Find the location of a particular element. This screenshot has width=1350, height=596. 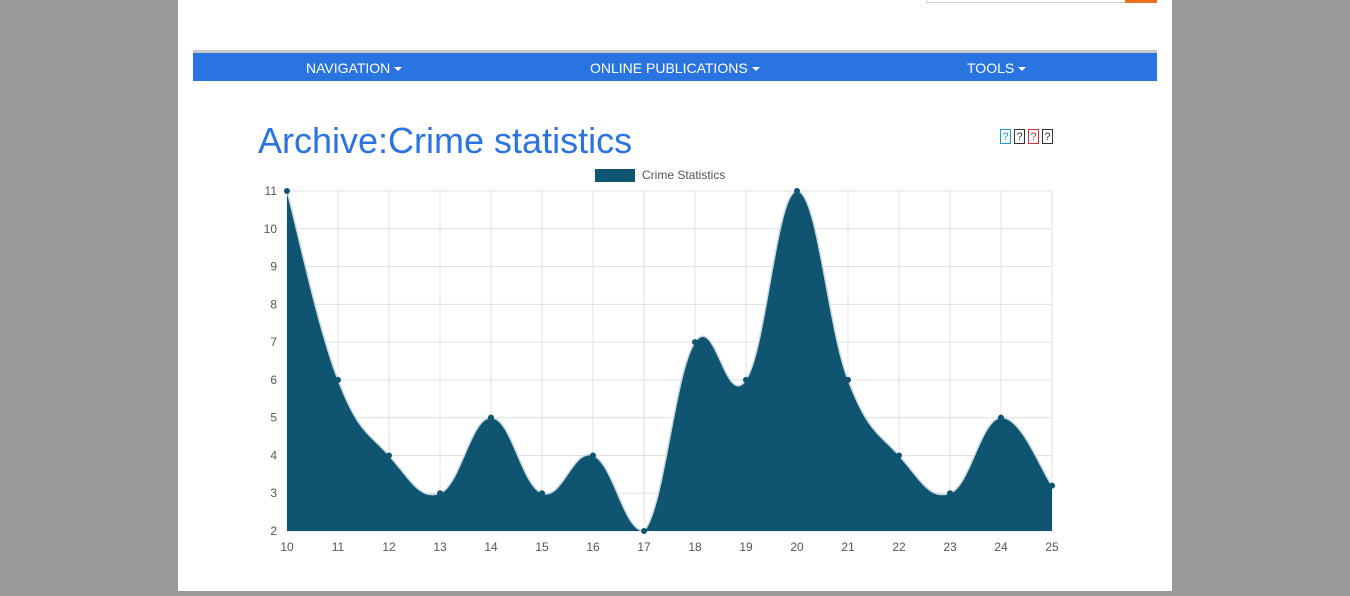

search-button is located at coordinates (1141, 1).